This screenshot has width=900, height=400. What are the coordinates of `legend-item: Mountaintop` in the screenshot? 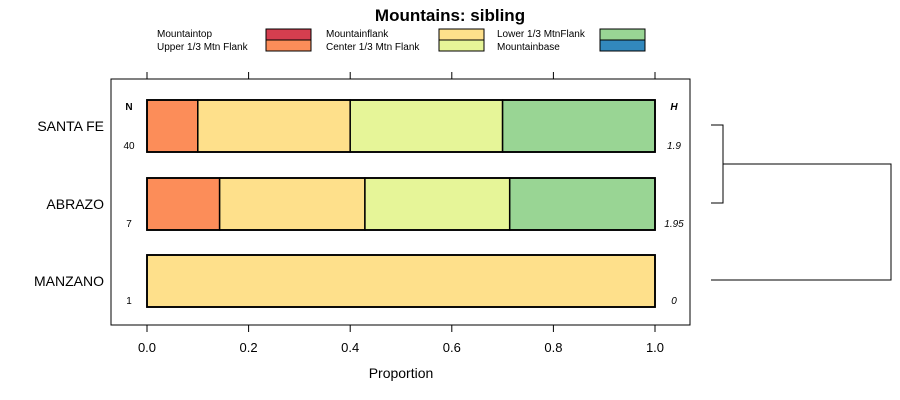 It's located at (234, 34).